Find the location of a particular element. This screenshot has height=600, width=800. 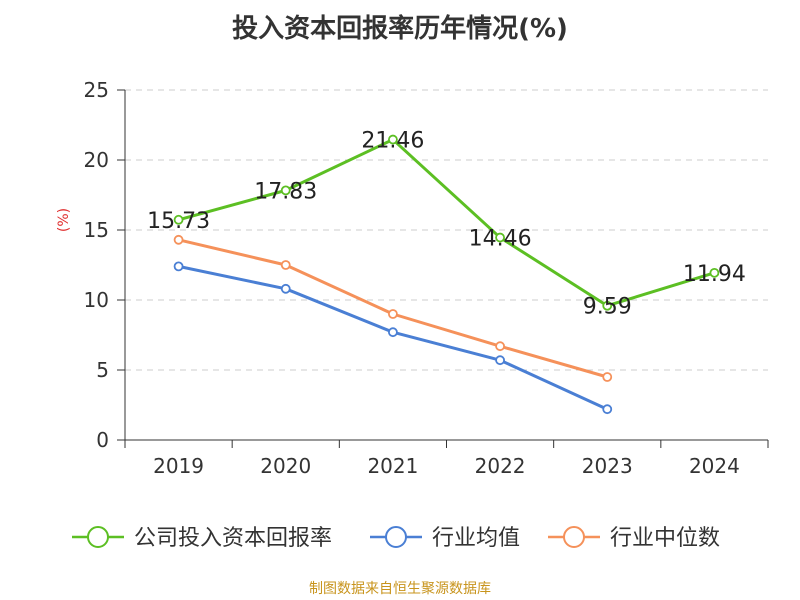

data-label: 14.46 is located at coordinates (500, 239).